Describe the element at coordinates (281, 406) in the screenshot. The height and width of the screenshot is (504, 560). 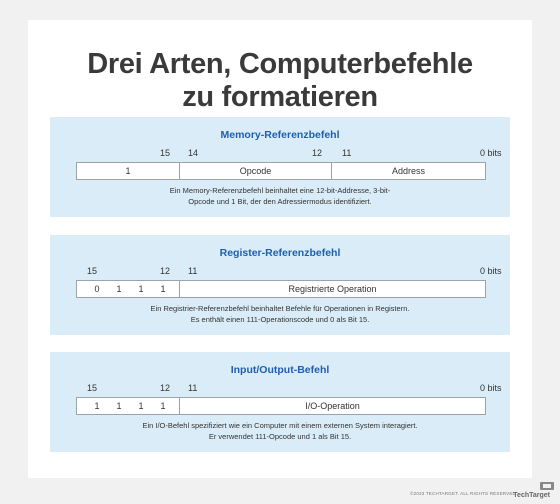
I see `instruction-format-row: 1 1 1 1 I/O-Operation` at that location.